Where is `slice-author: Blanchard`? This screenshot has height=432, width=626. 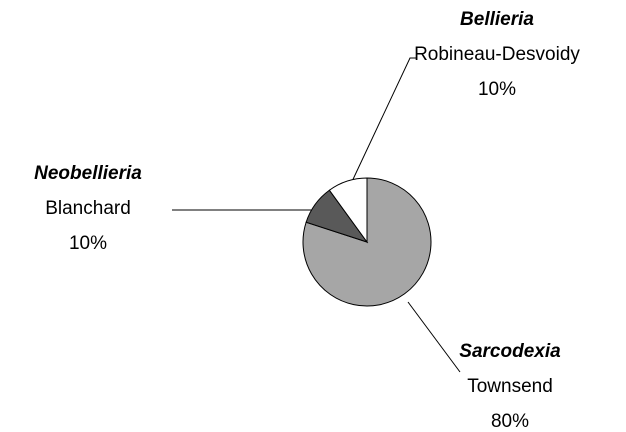 slice-author: Blanchard is located at coordinates (88, 208).